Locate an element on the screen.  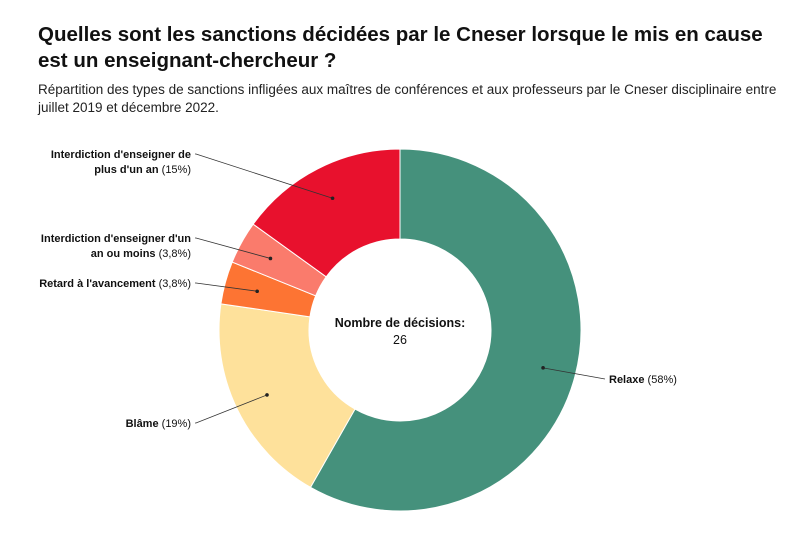
label-retard-a-l-avancement: Retard à l'avancement (3,8%) is located at coordinates (115, 284).